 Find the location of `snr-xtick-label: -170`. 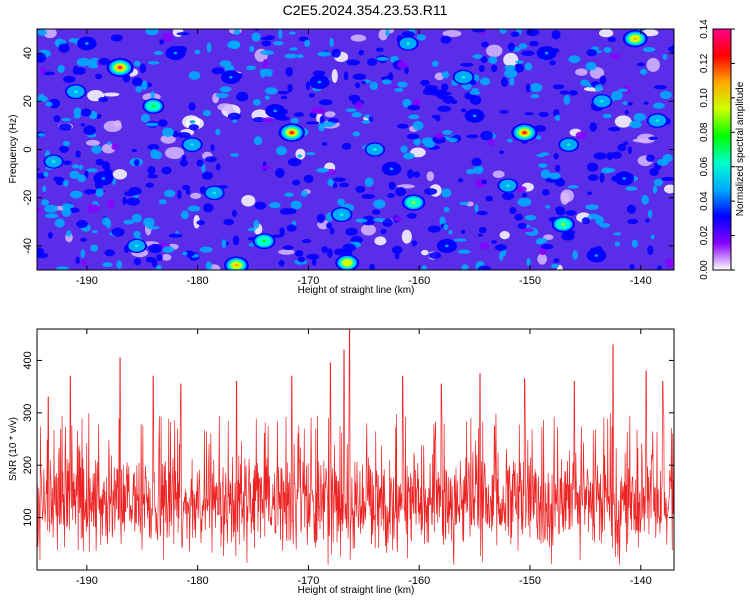

snr-xtick-label: -170 is located at coordinates (308, 581).